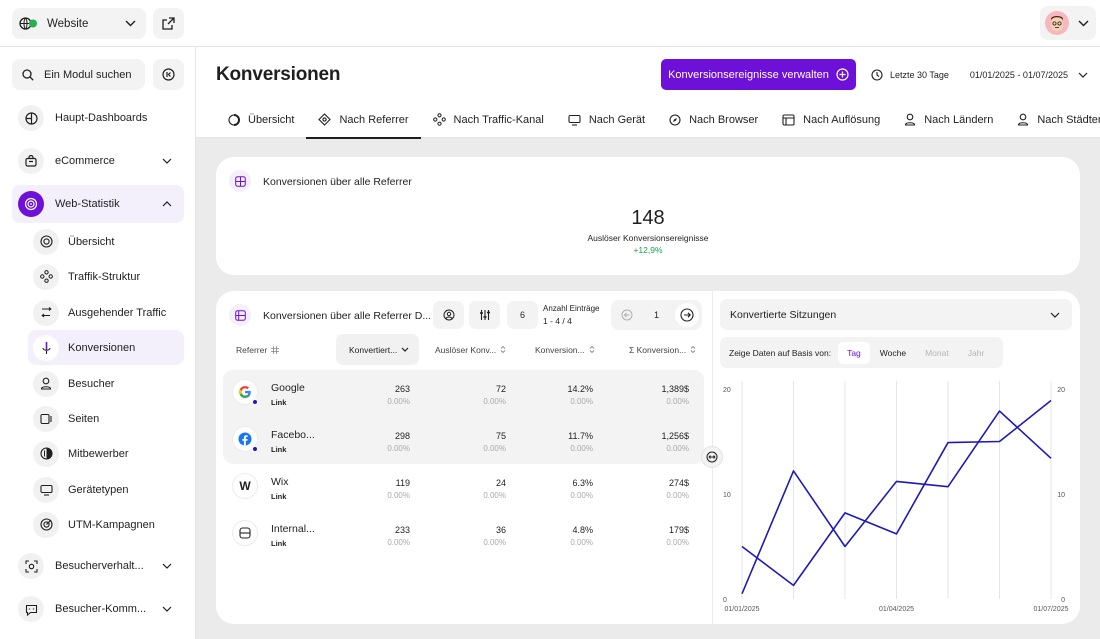 The image size is (1100, 639). What do you see at coordinates (687, 315) in the screenshot?
I see `next-page-button` at bounding box center [687, 315].